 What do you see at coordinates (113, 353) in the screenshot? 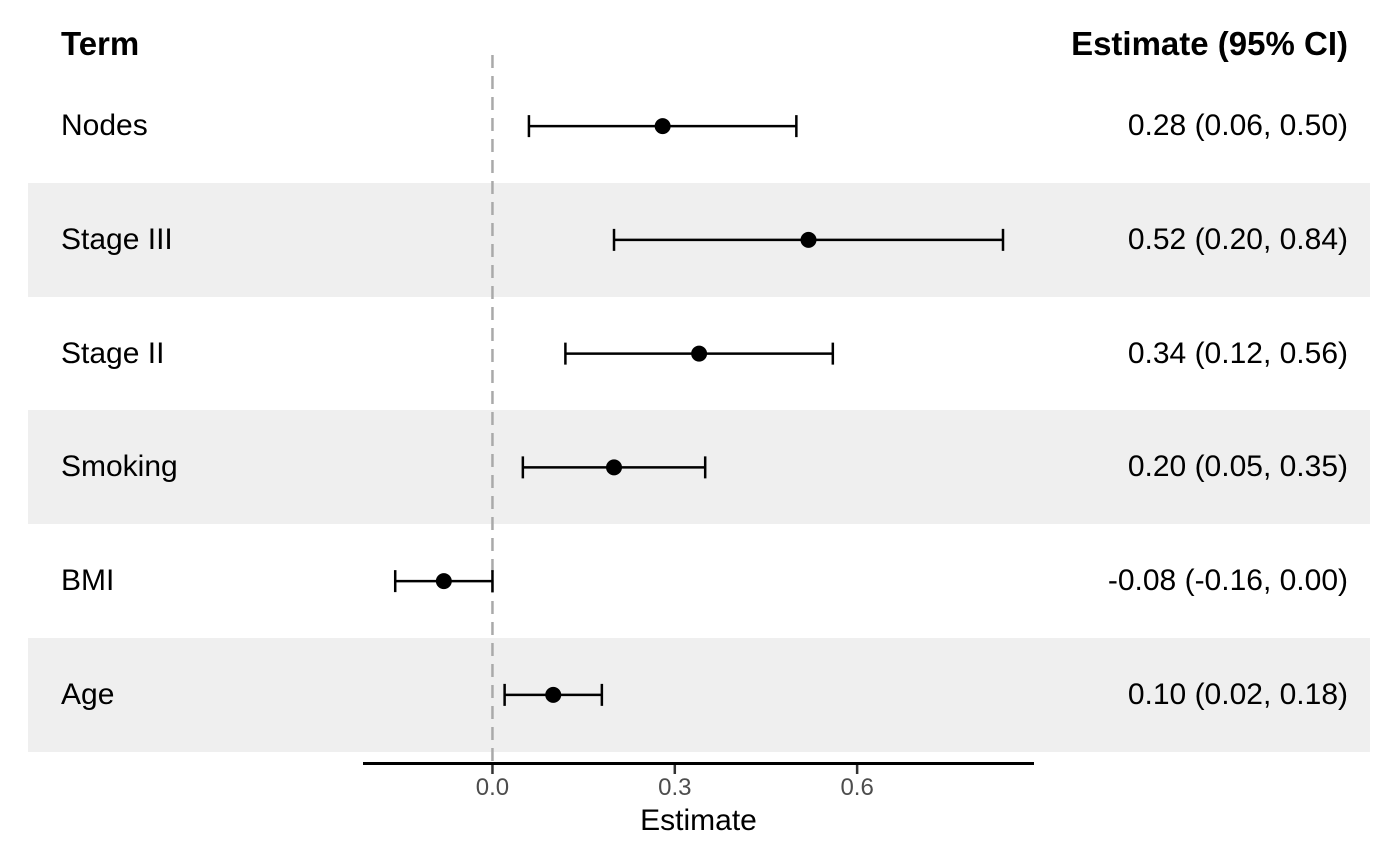
I see `term-label: Stage II` at bounding box center [113, 353].